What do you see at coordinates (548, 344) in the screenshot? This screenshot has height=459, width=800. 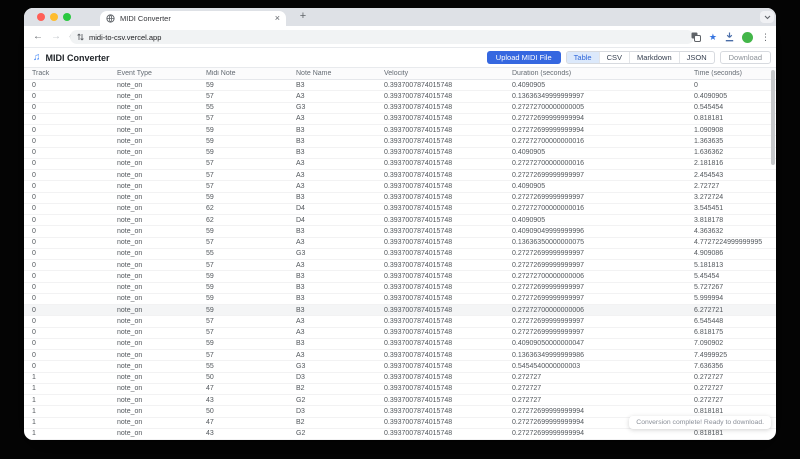 I see `table-cell: 0.40909050000000047` at bounding box center [548, 344].